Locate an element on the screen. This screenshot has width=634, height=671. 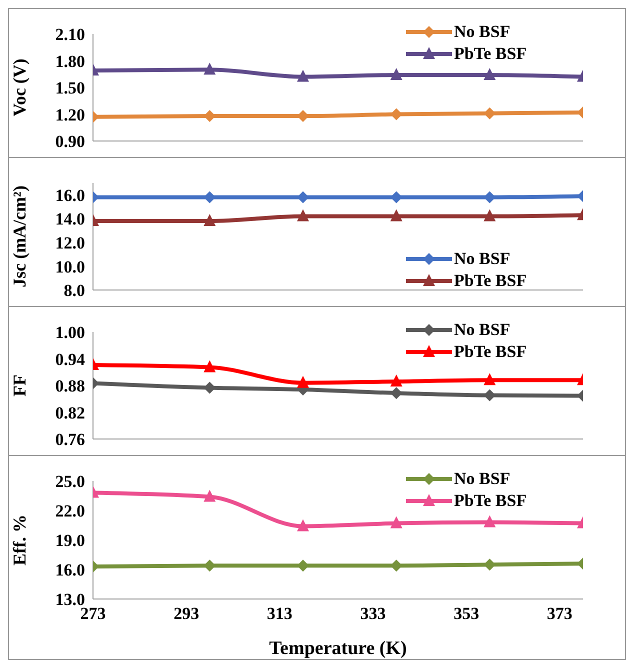
y-tick-label: 19.0 is located at coordinates (70, 540).